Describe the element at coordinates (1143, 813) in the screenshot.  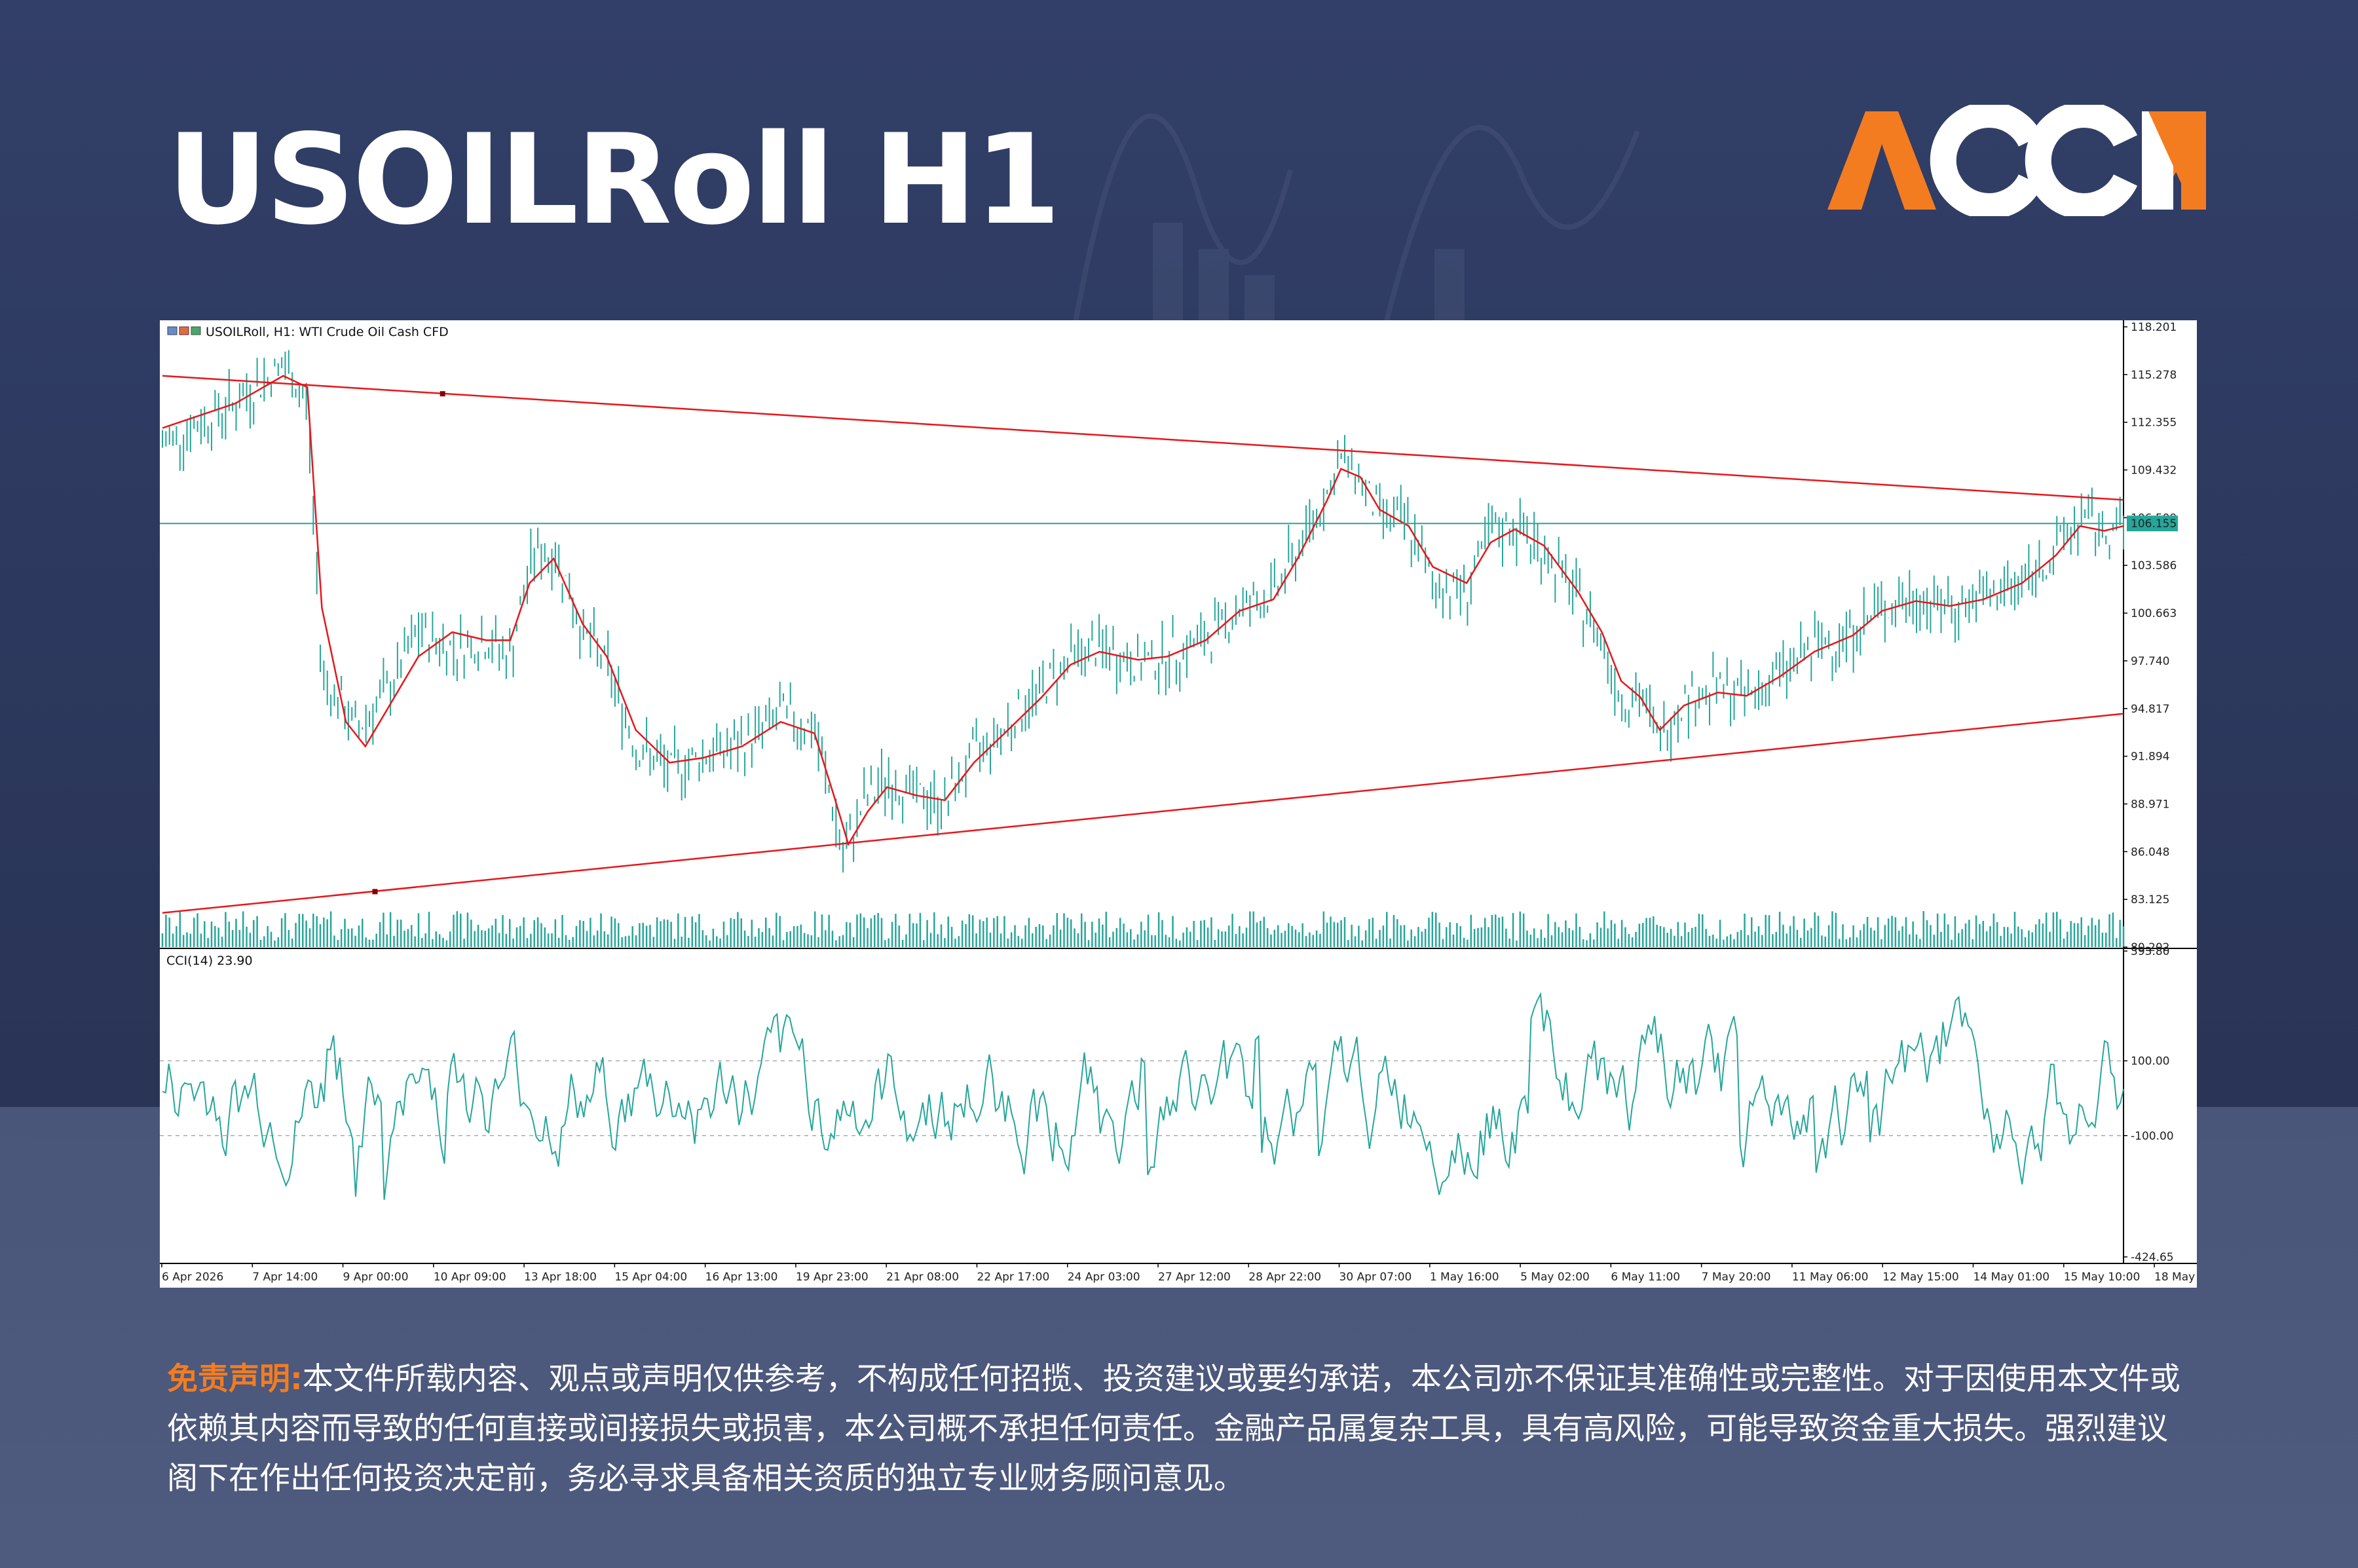
I see `support-trendline` at that location.